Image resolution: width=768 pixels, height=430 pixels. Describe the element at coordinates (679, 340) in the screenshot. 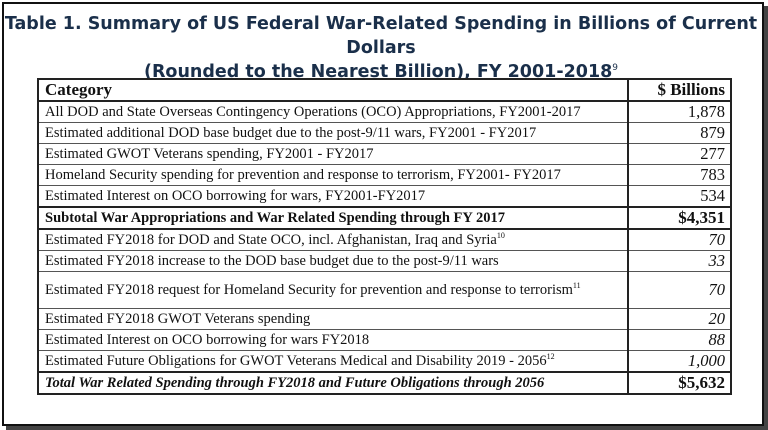

I see `row-value: 88` at that location.